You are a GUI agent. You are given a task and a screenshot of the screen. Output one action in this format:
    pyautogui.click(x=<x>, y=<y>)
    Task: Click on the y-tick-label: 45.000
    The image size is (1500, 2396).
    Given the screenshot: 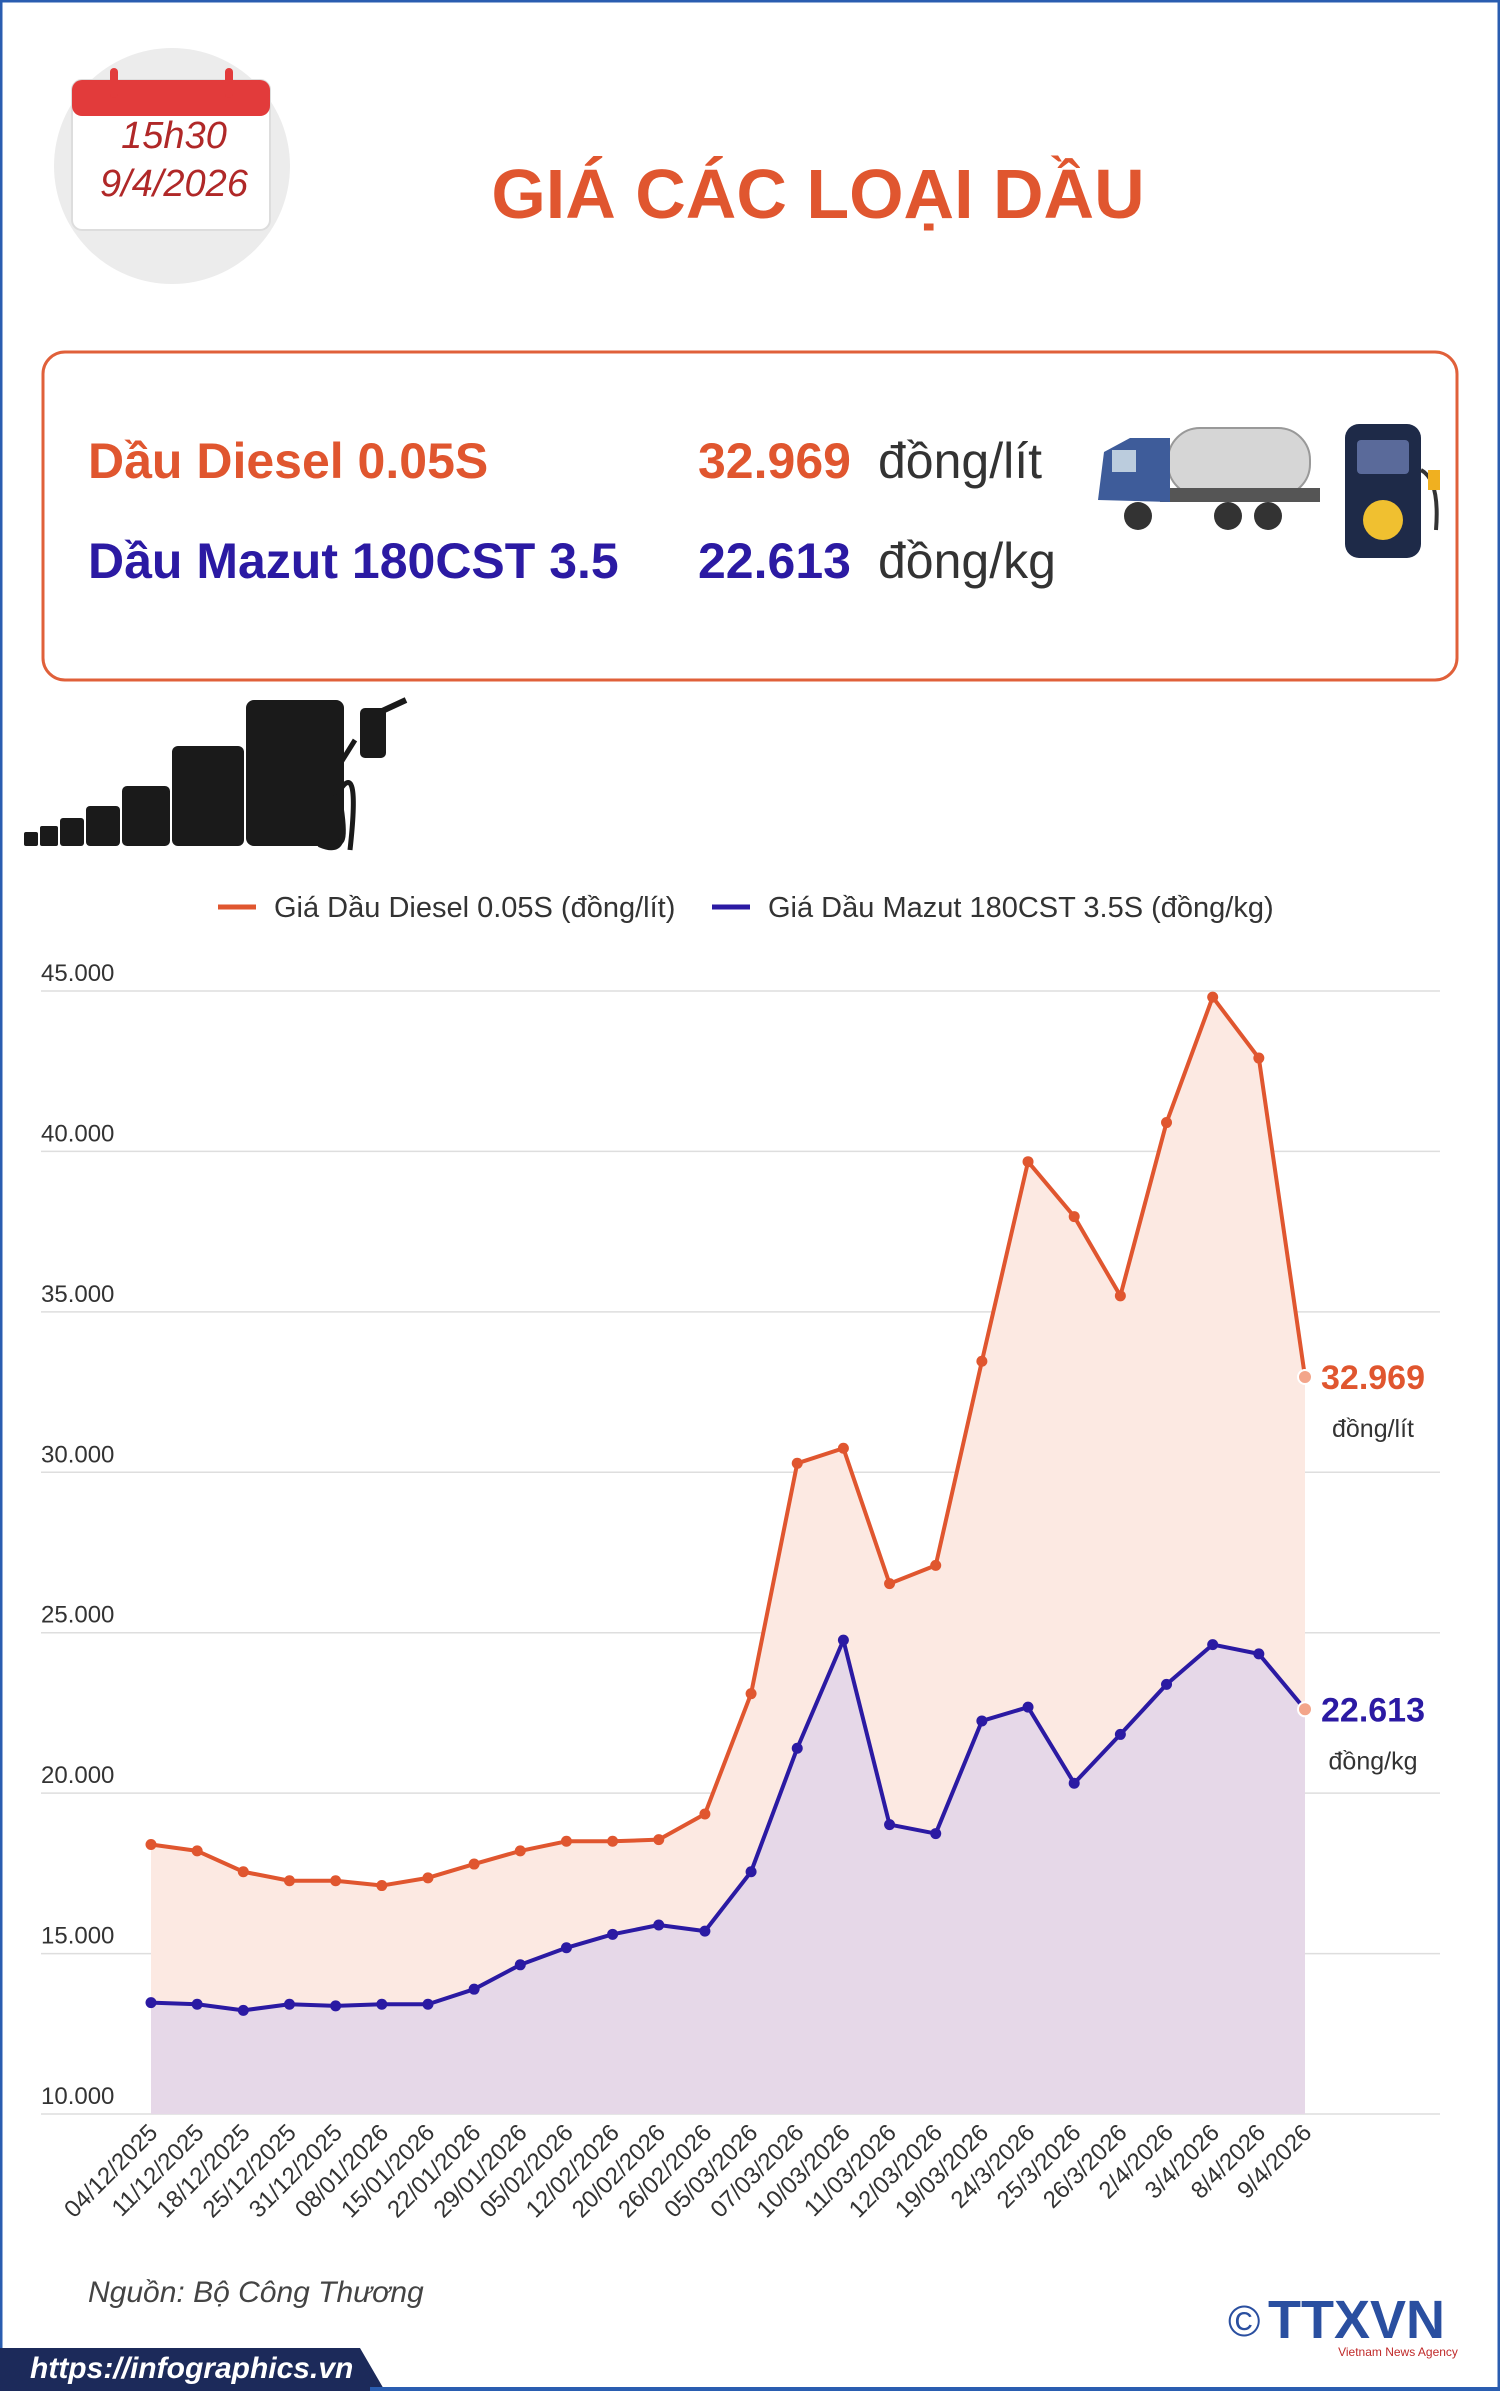 What is the action you would take?
    pyautogui.click(x=77, y=973)
    